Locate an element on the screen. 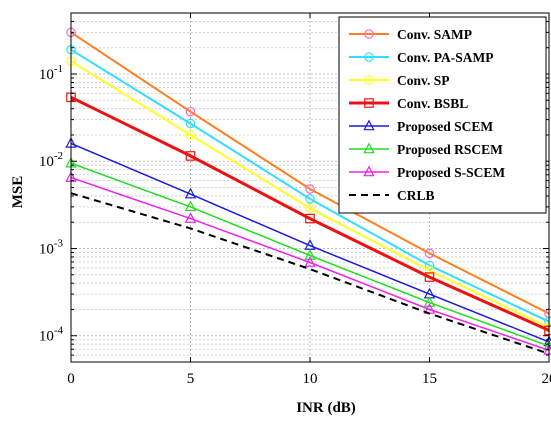 The image size is (551, 422). legend-label: Proposed RSCEM is located at coordinates (450, 149).